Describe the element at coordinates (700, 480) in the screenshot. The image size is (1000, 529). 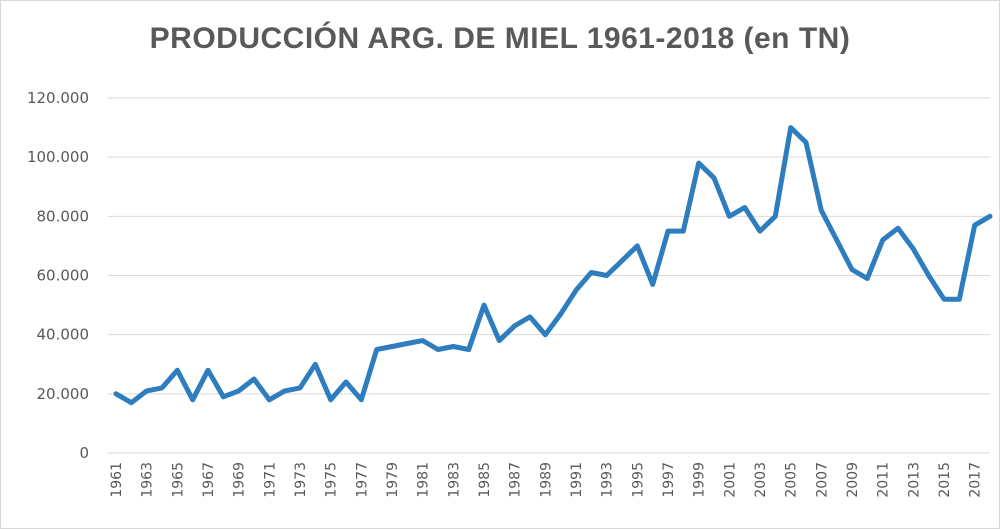
I see `x-tick-label: 1999` at that location.